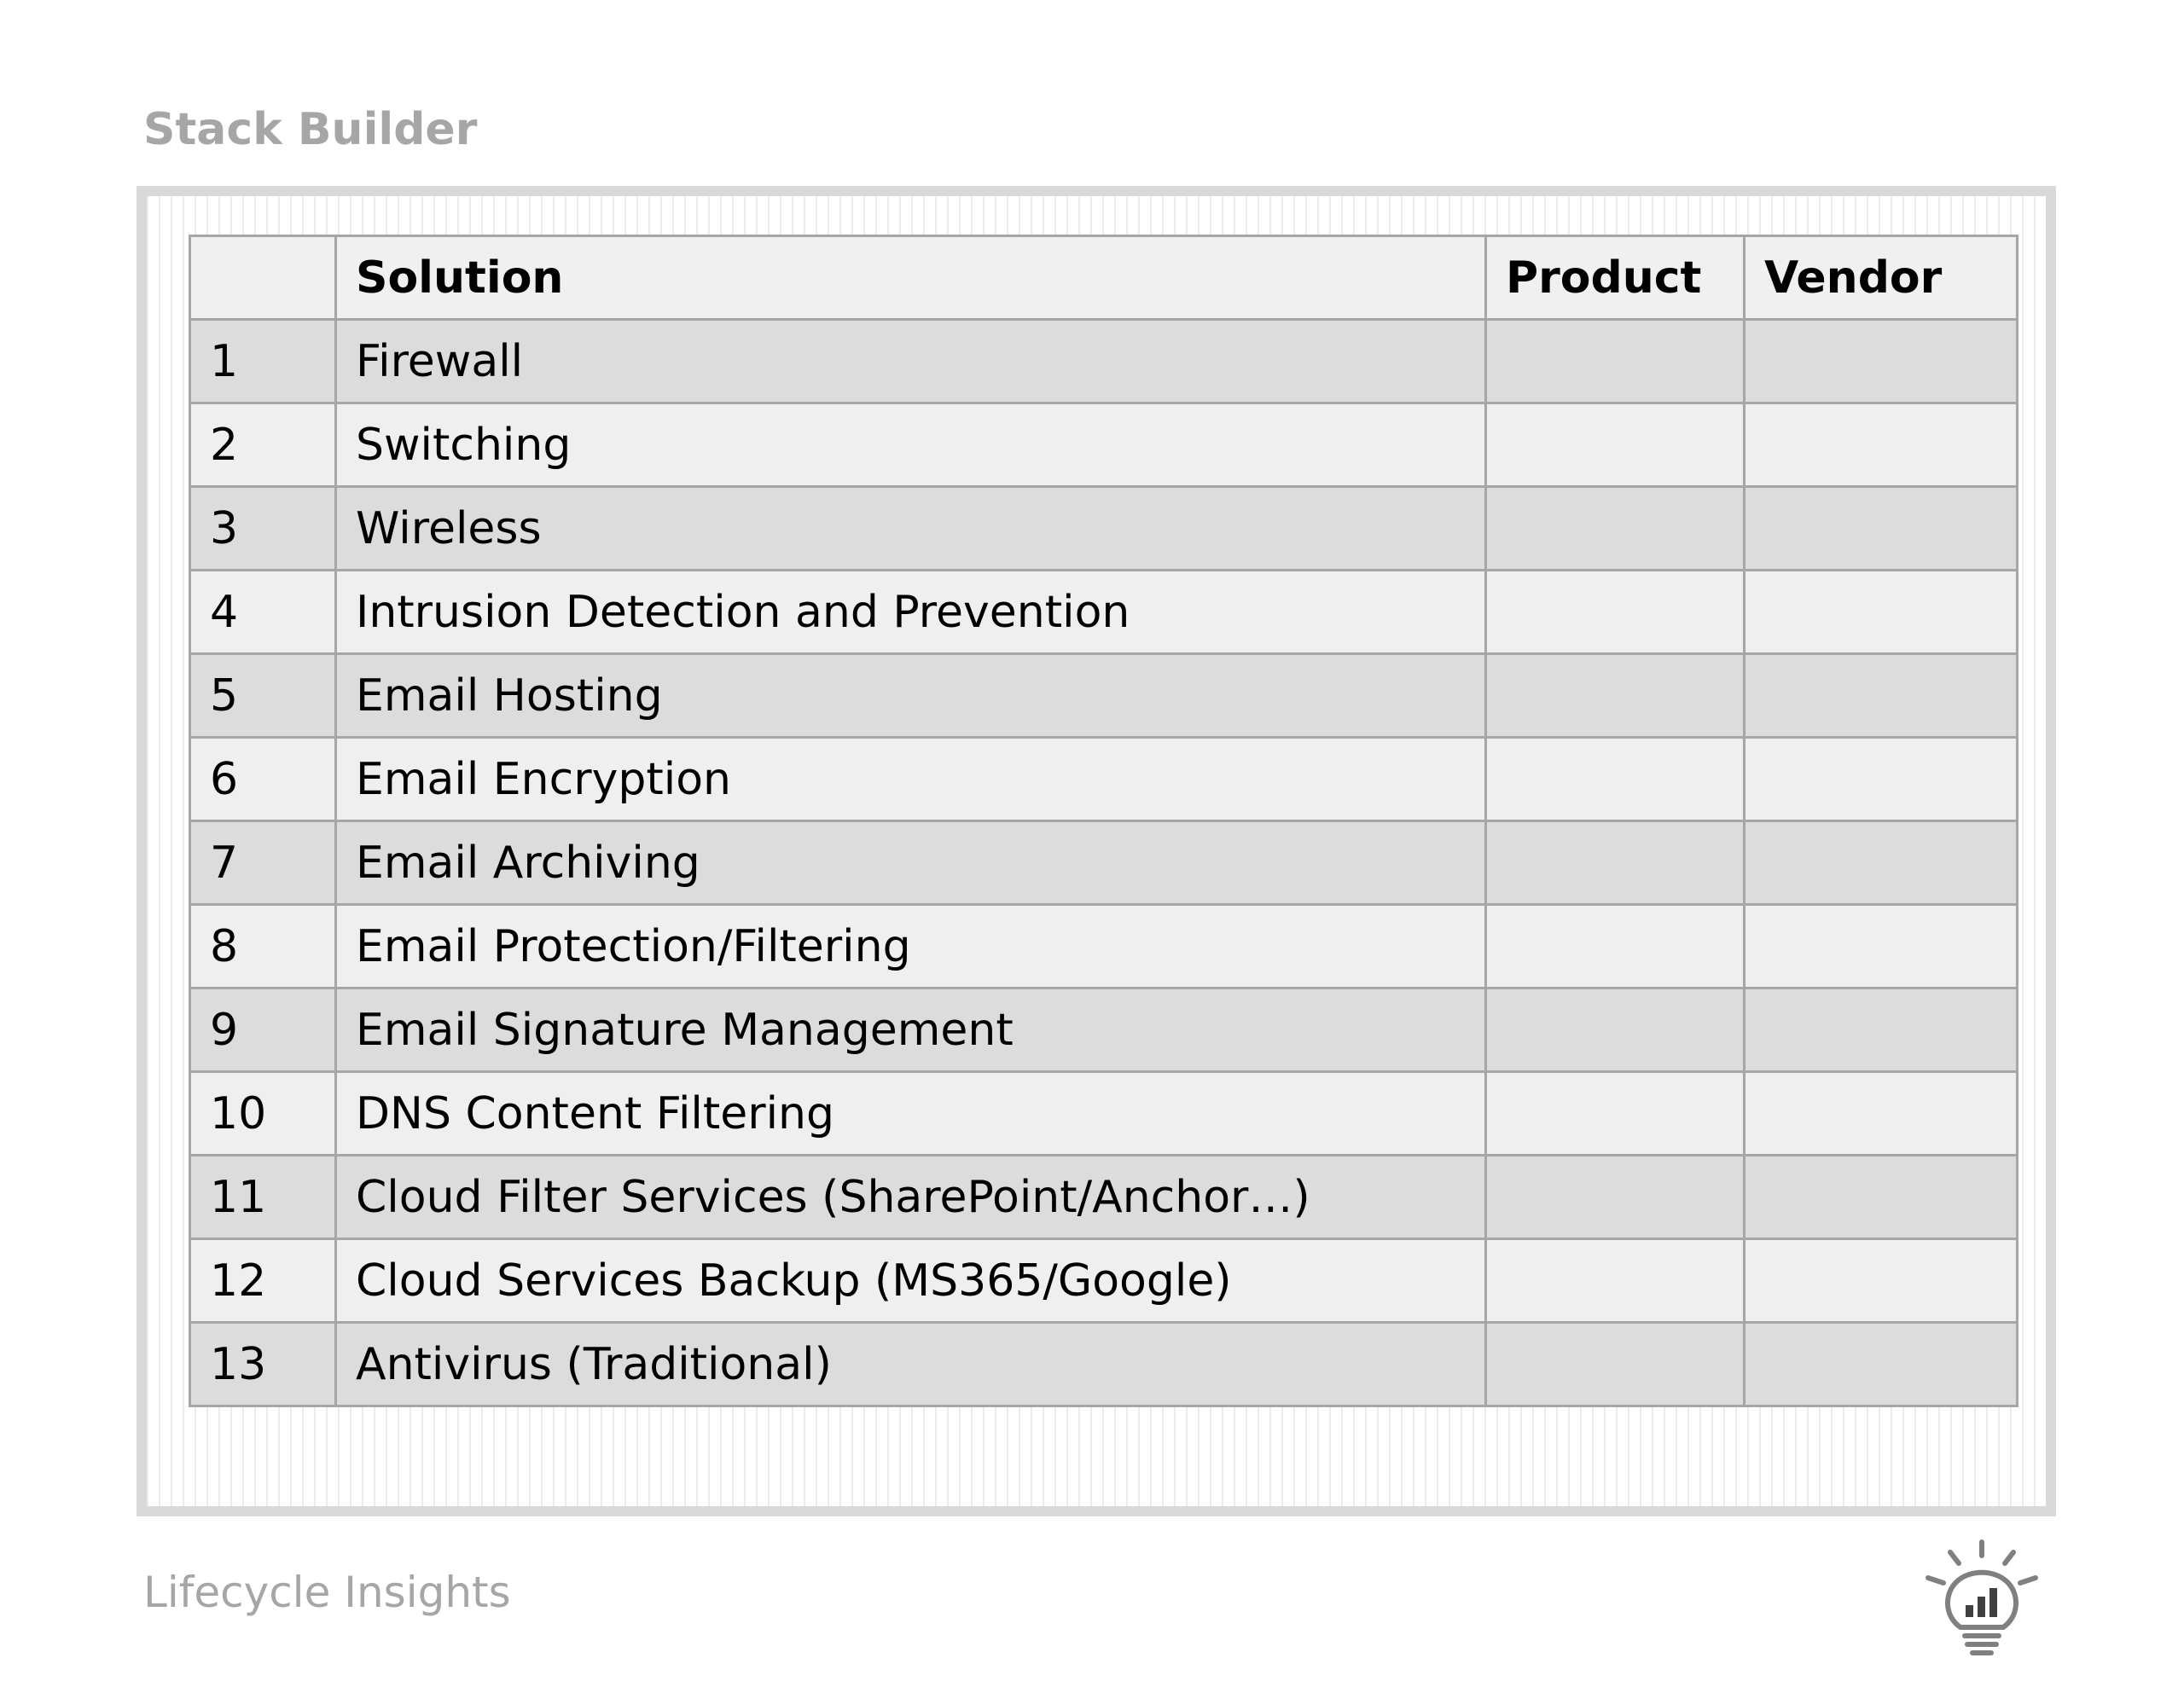 This screenshot has width=2184, height=1687. What do you see at coordinates (910, 1364) in the screenshot?
I see `solution-cell: Antivirus (Traditional)` at bounding box center [910, 1364].